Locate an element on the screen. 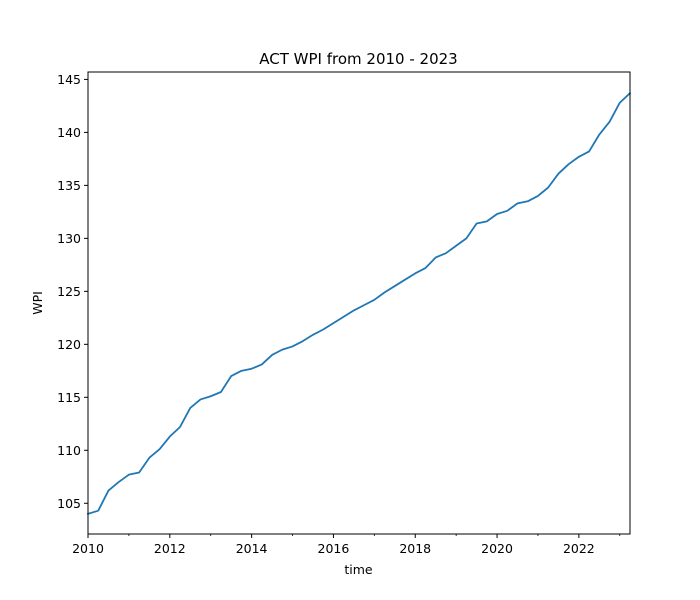  x-tick-label: 2014 is located at coordinates (252, 548).